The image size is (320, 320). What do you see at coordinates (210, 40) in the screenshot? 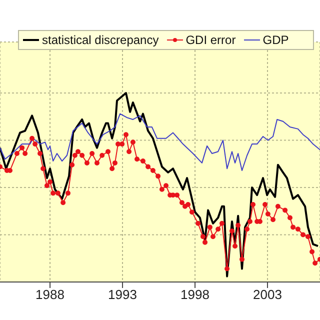
I see `legend-label: GDI error` at bounding box center [210, 40].